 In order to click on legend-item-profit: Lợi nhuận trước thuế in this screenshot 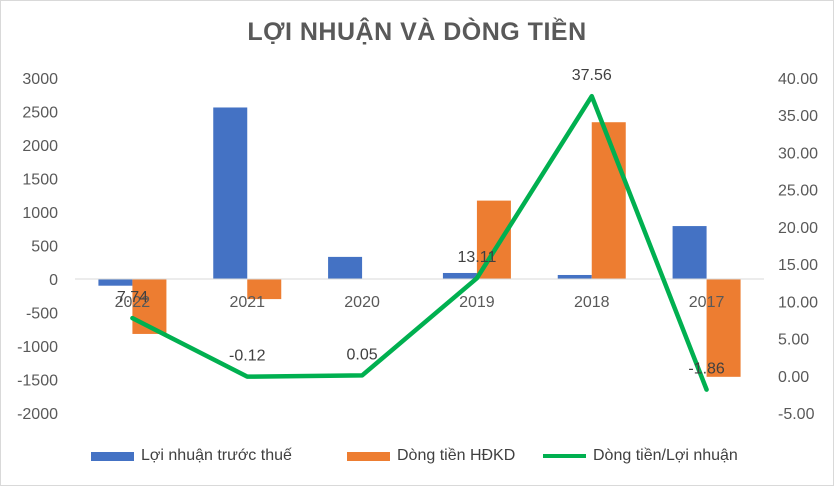, I will do `click(191, 456)`.